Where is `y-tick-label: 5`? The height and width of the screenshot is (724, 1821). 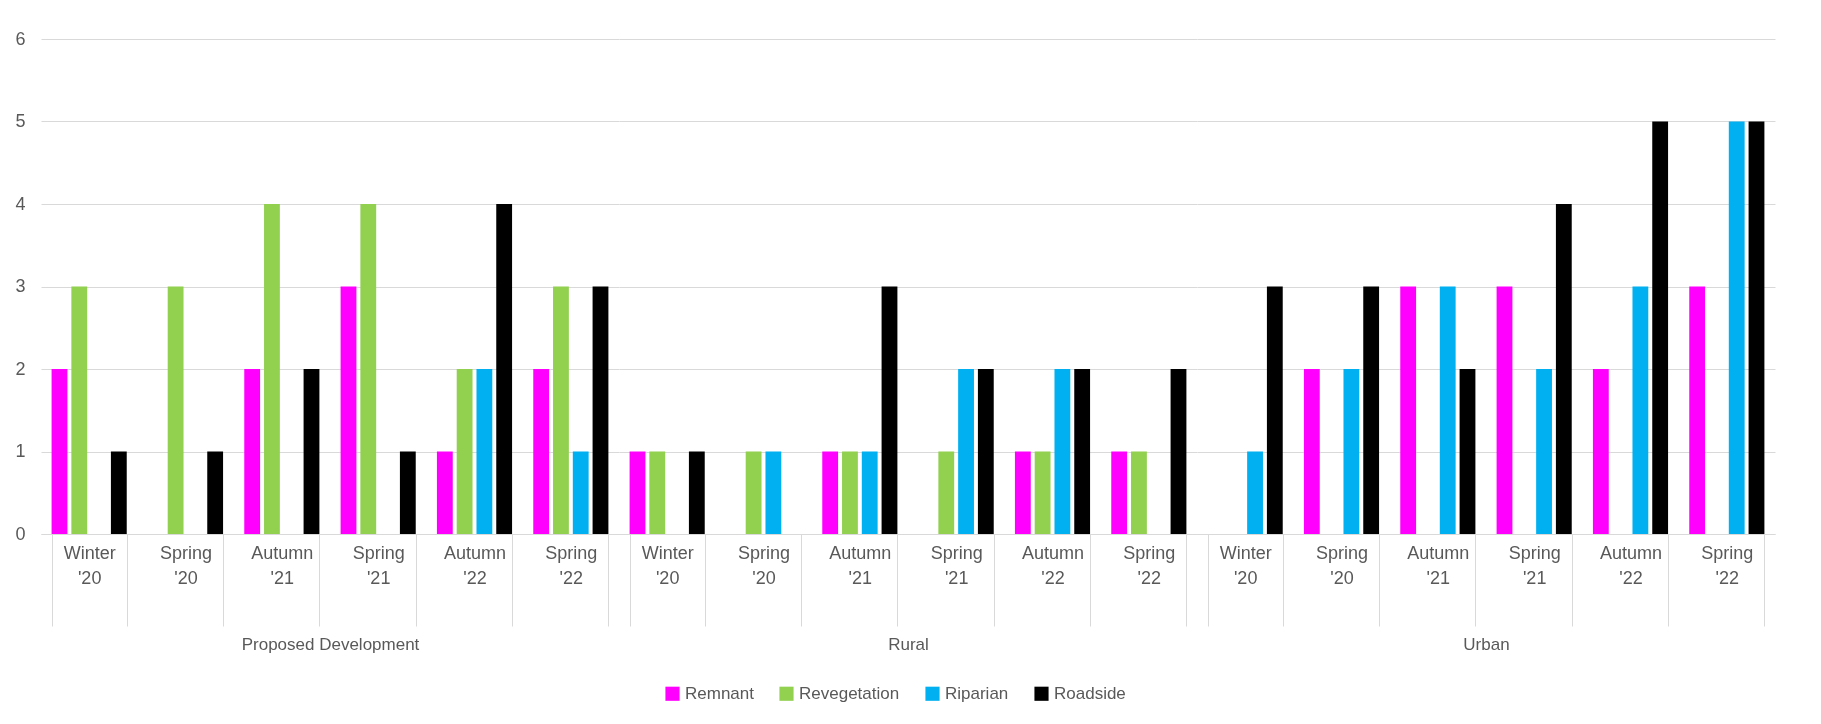
y-tick-label: 5 is located at coordinates (20, 121).